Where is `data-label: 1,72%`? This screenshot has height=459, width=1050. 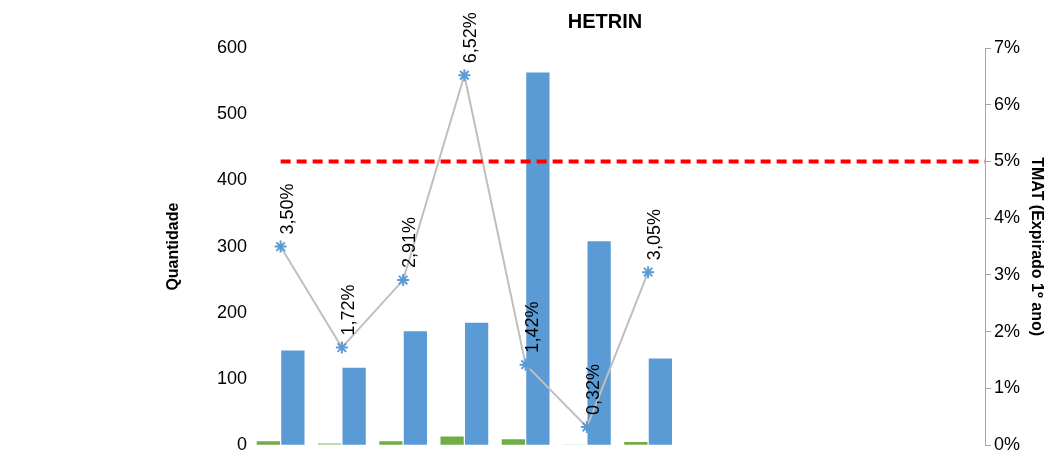
data-label: 1,72% is located at coordinates (347, 310).